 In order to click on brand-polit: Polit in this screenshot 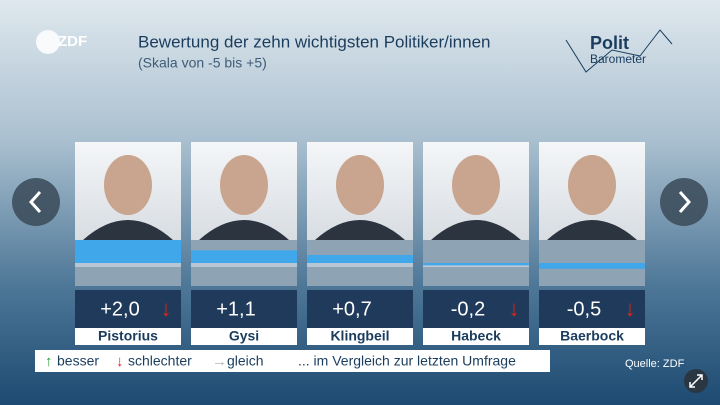, I will do `click(609, 43)`.